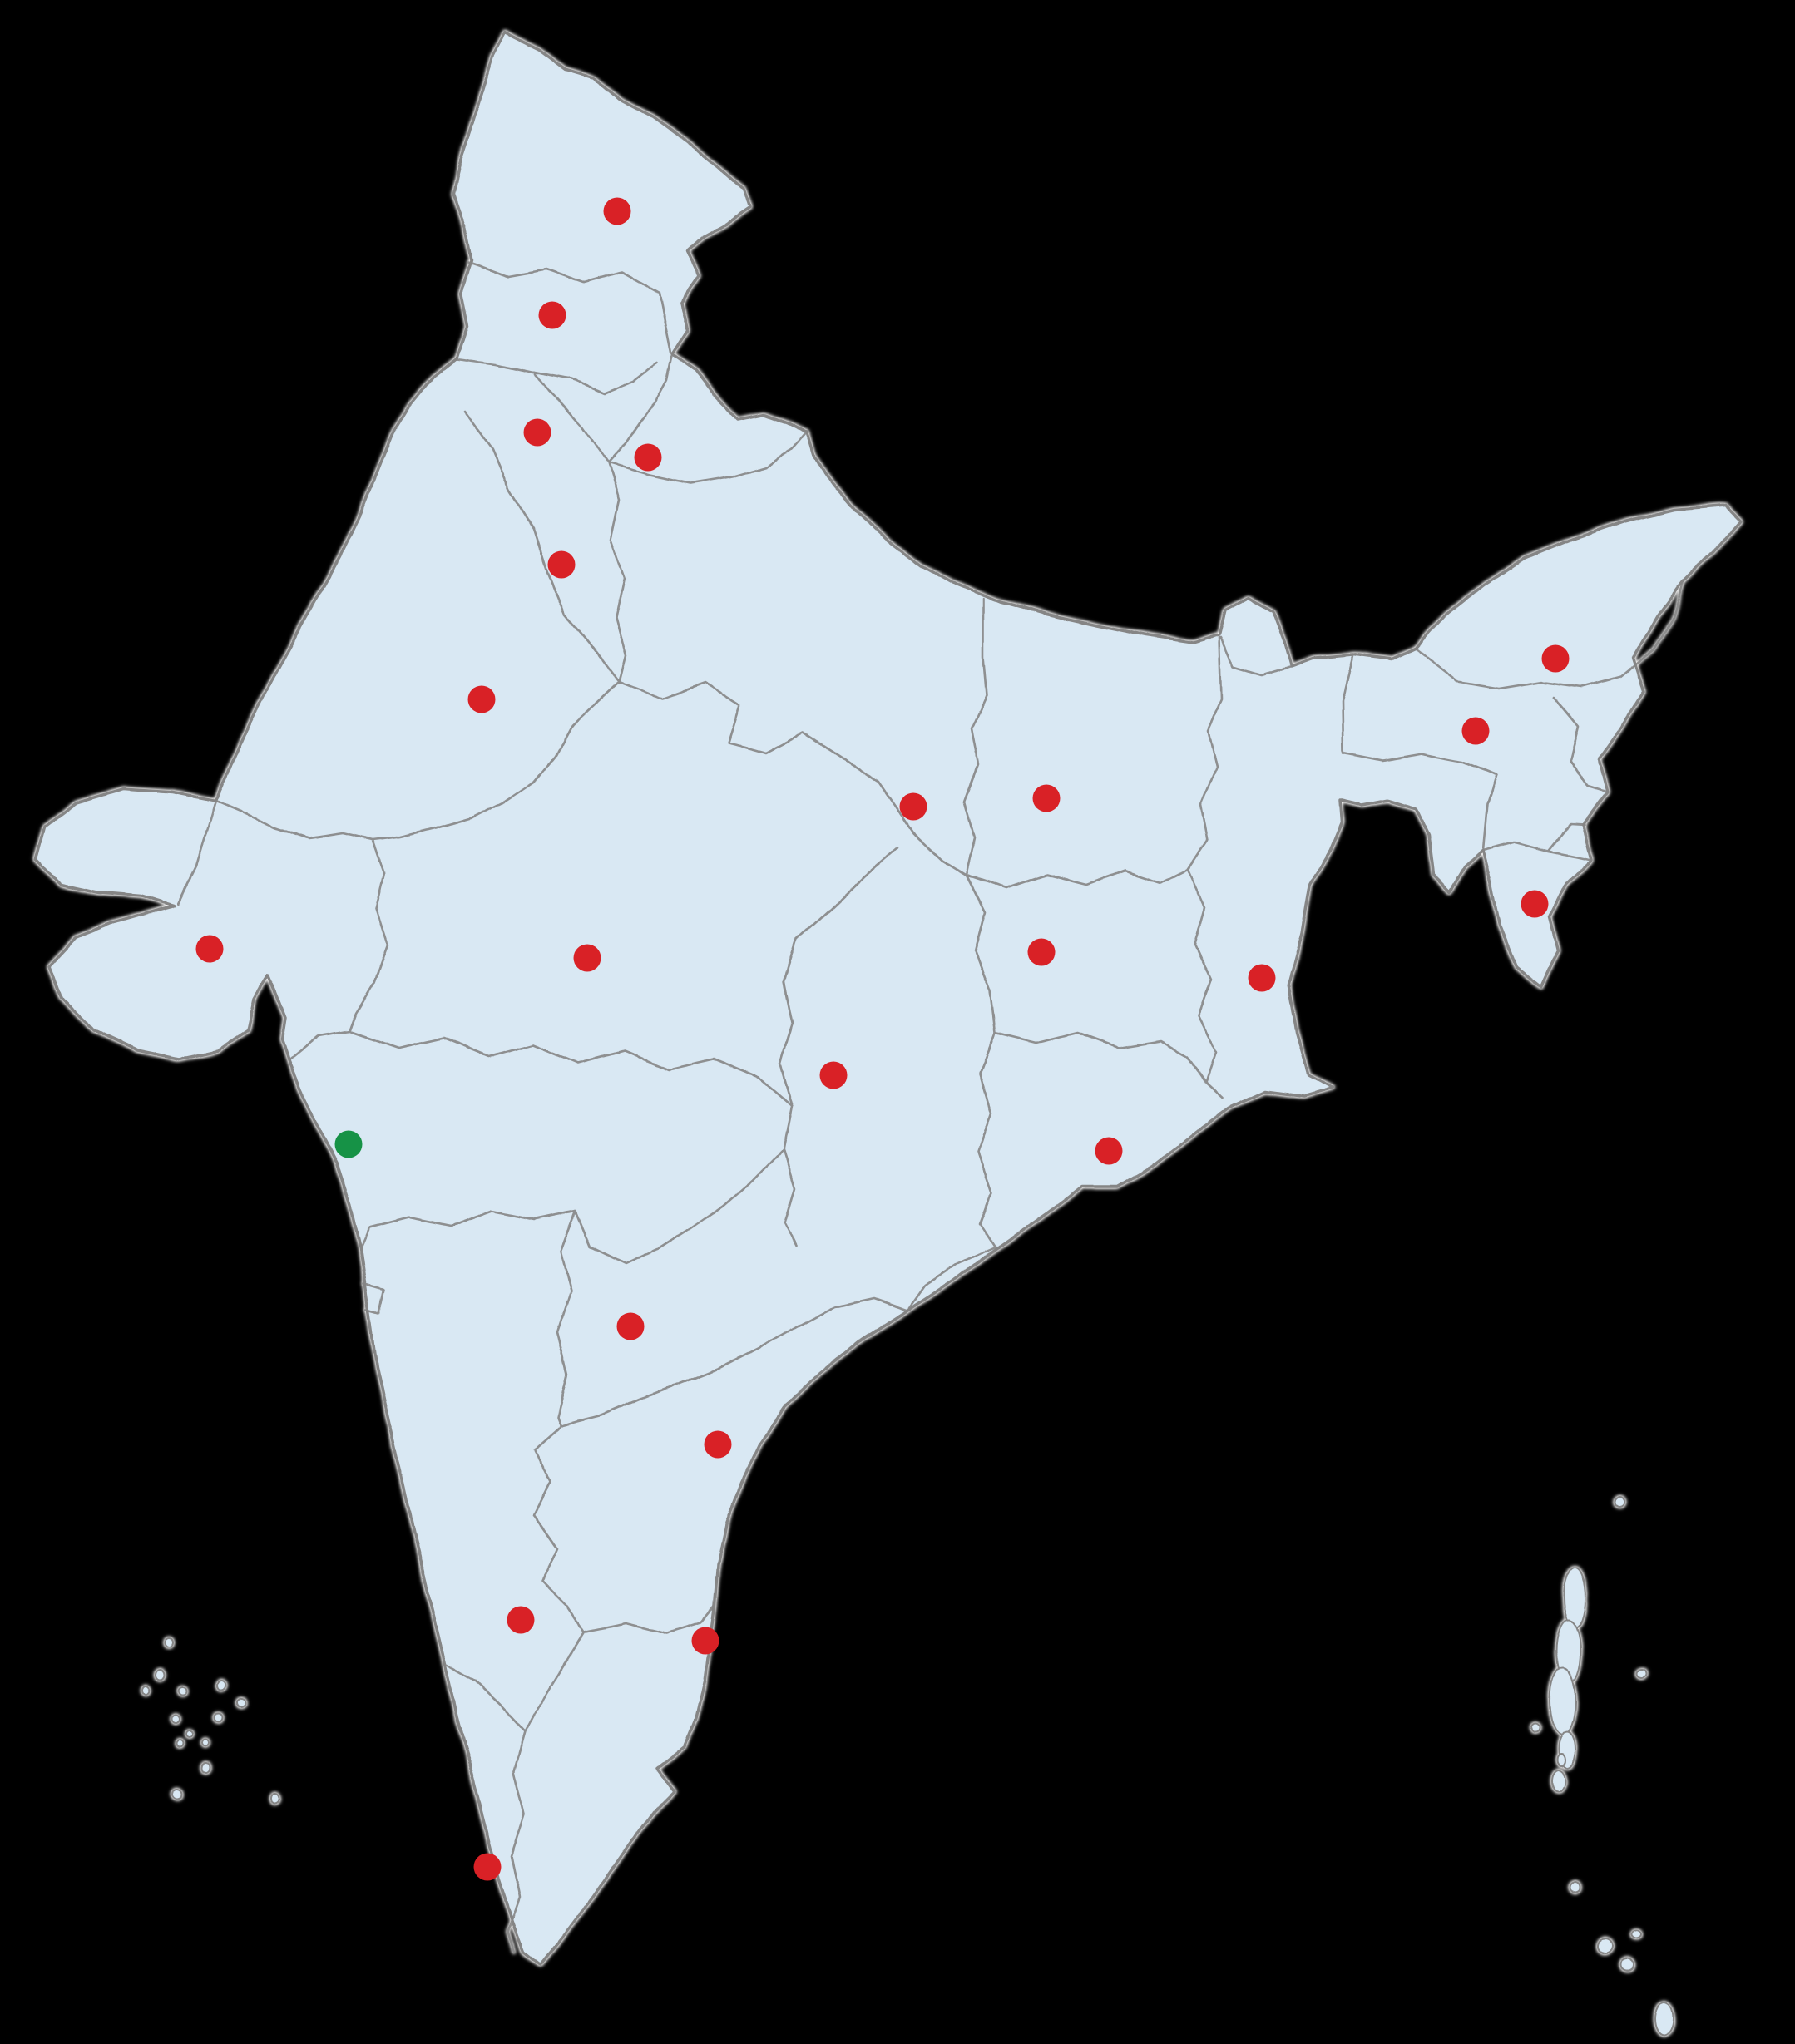  What do you see at coordinates (617, 211) in the screenshot?
I see `location-dot-jammu-kashmir` at bounding box center [617, 211].